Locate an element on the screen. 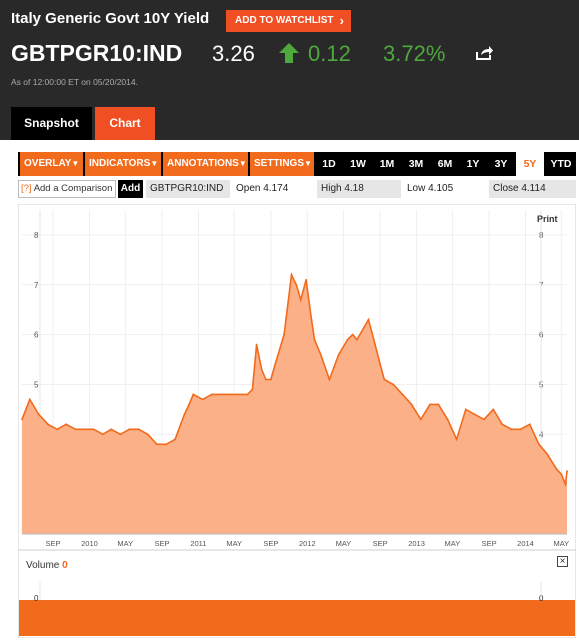  range-3m: 3M is located at coordinates (416, 164).